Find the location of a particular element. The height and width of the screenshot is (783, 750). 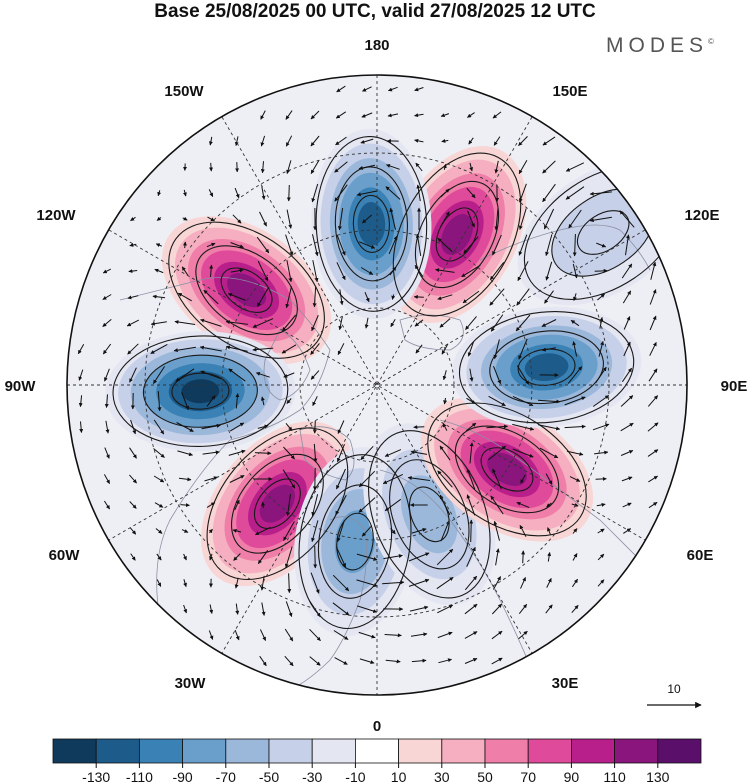

label-90e: 90E is located at coordinates (734, 386).